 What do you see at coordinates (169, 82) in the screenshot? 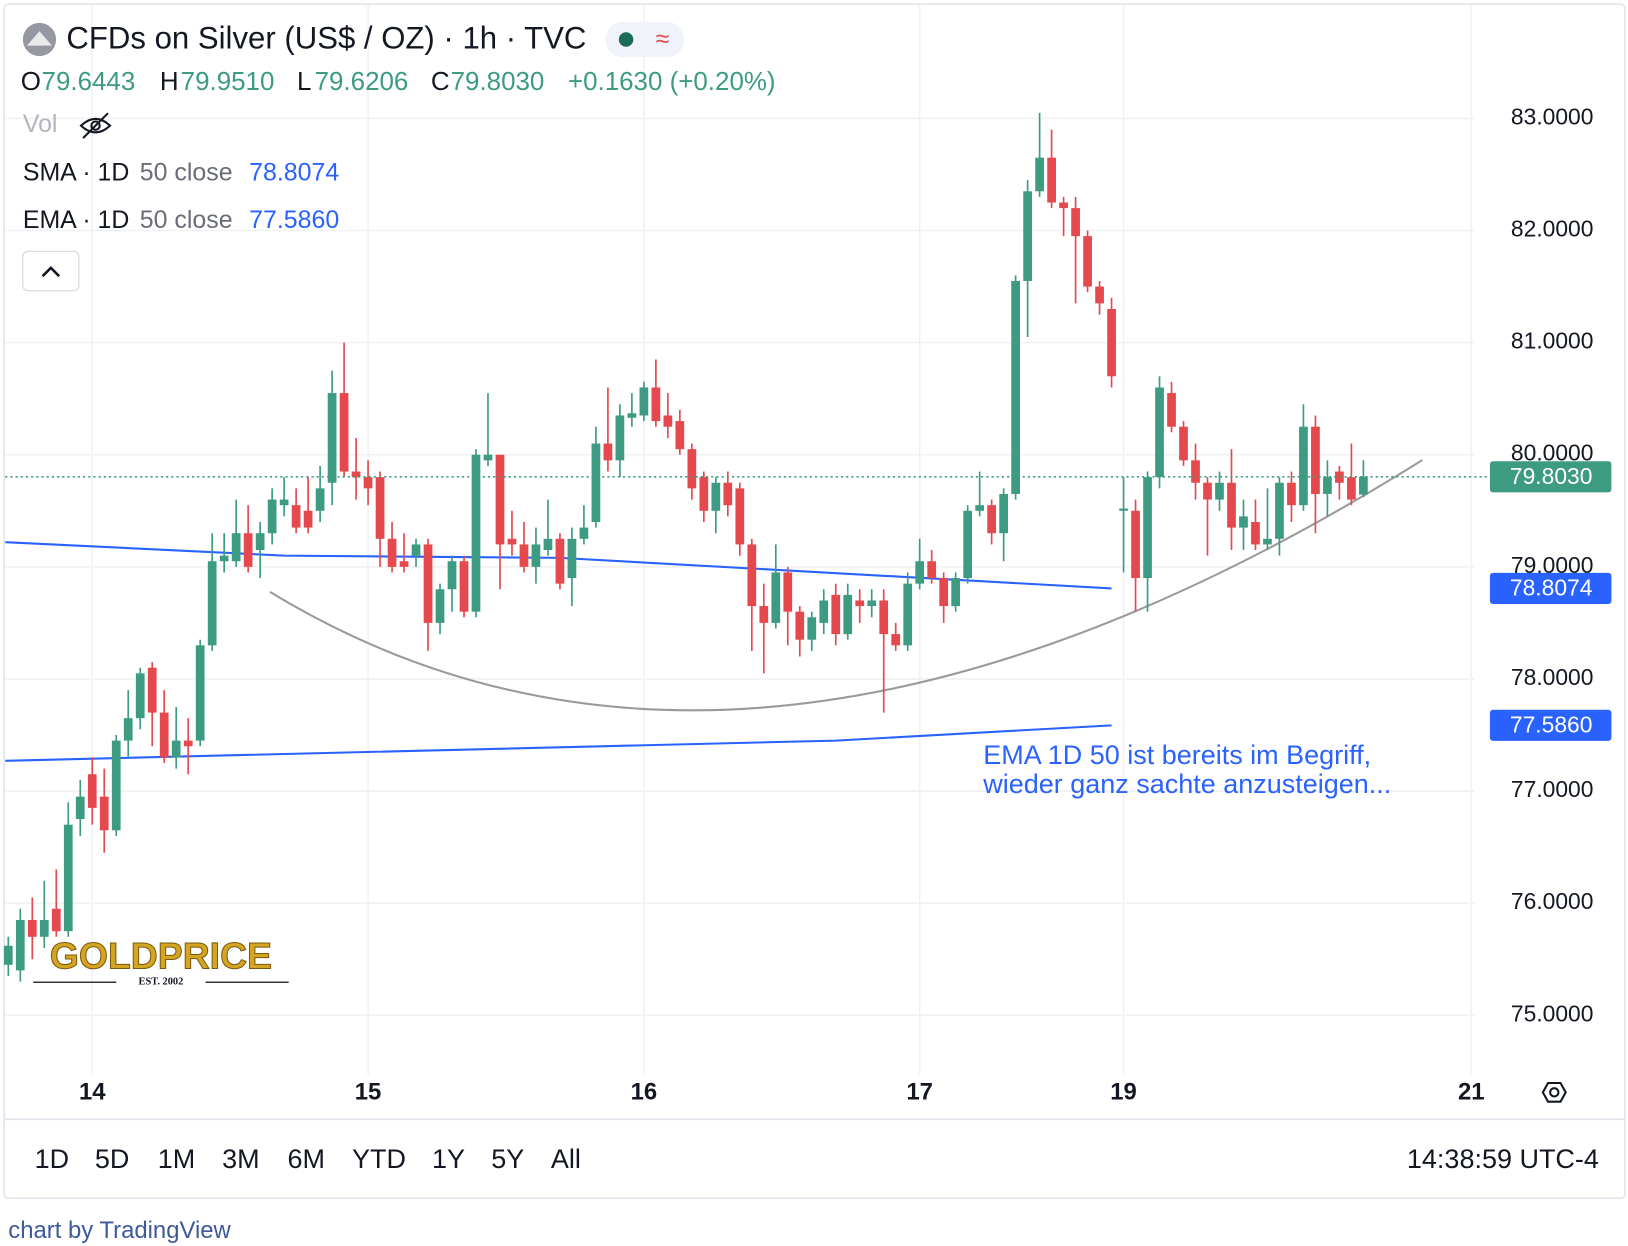
I see `ohlc-key: H` at bounding box center [169, 82].